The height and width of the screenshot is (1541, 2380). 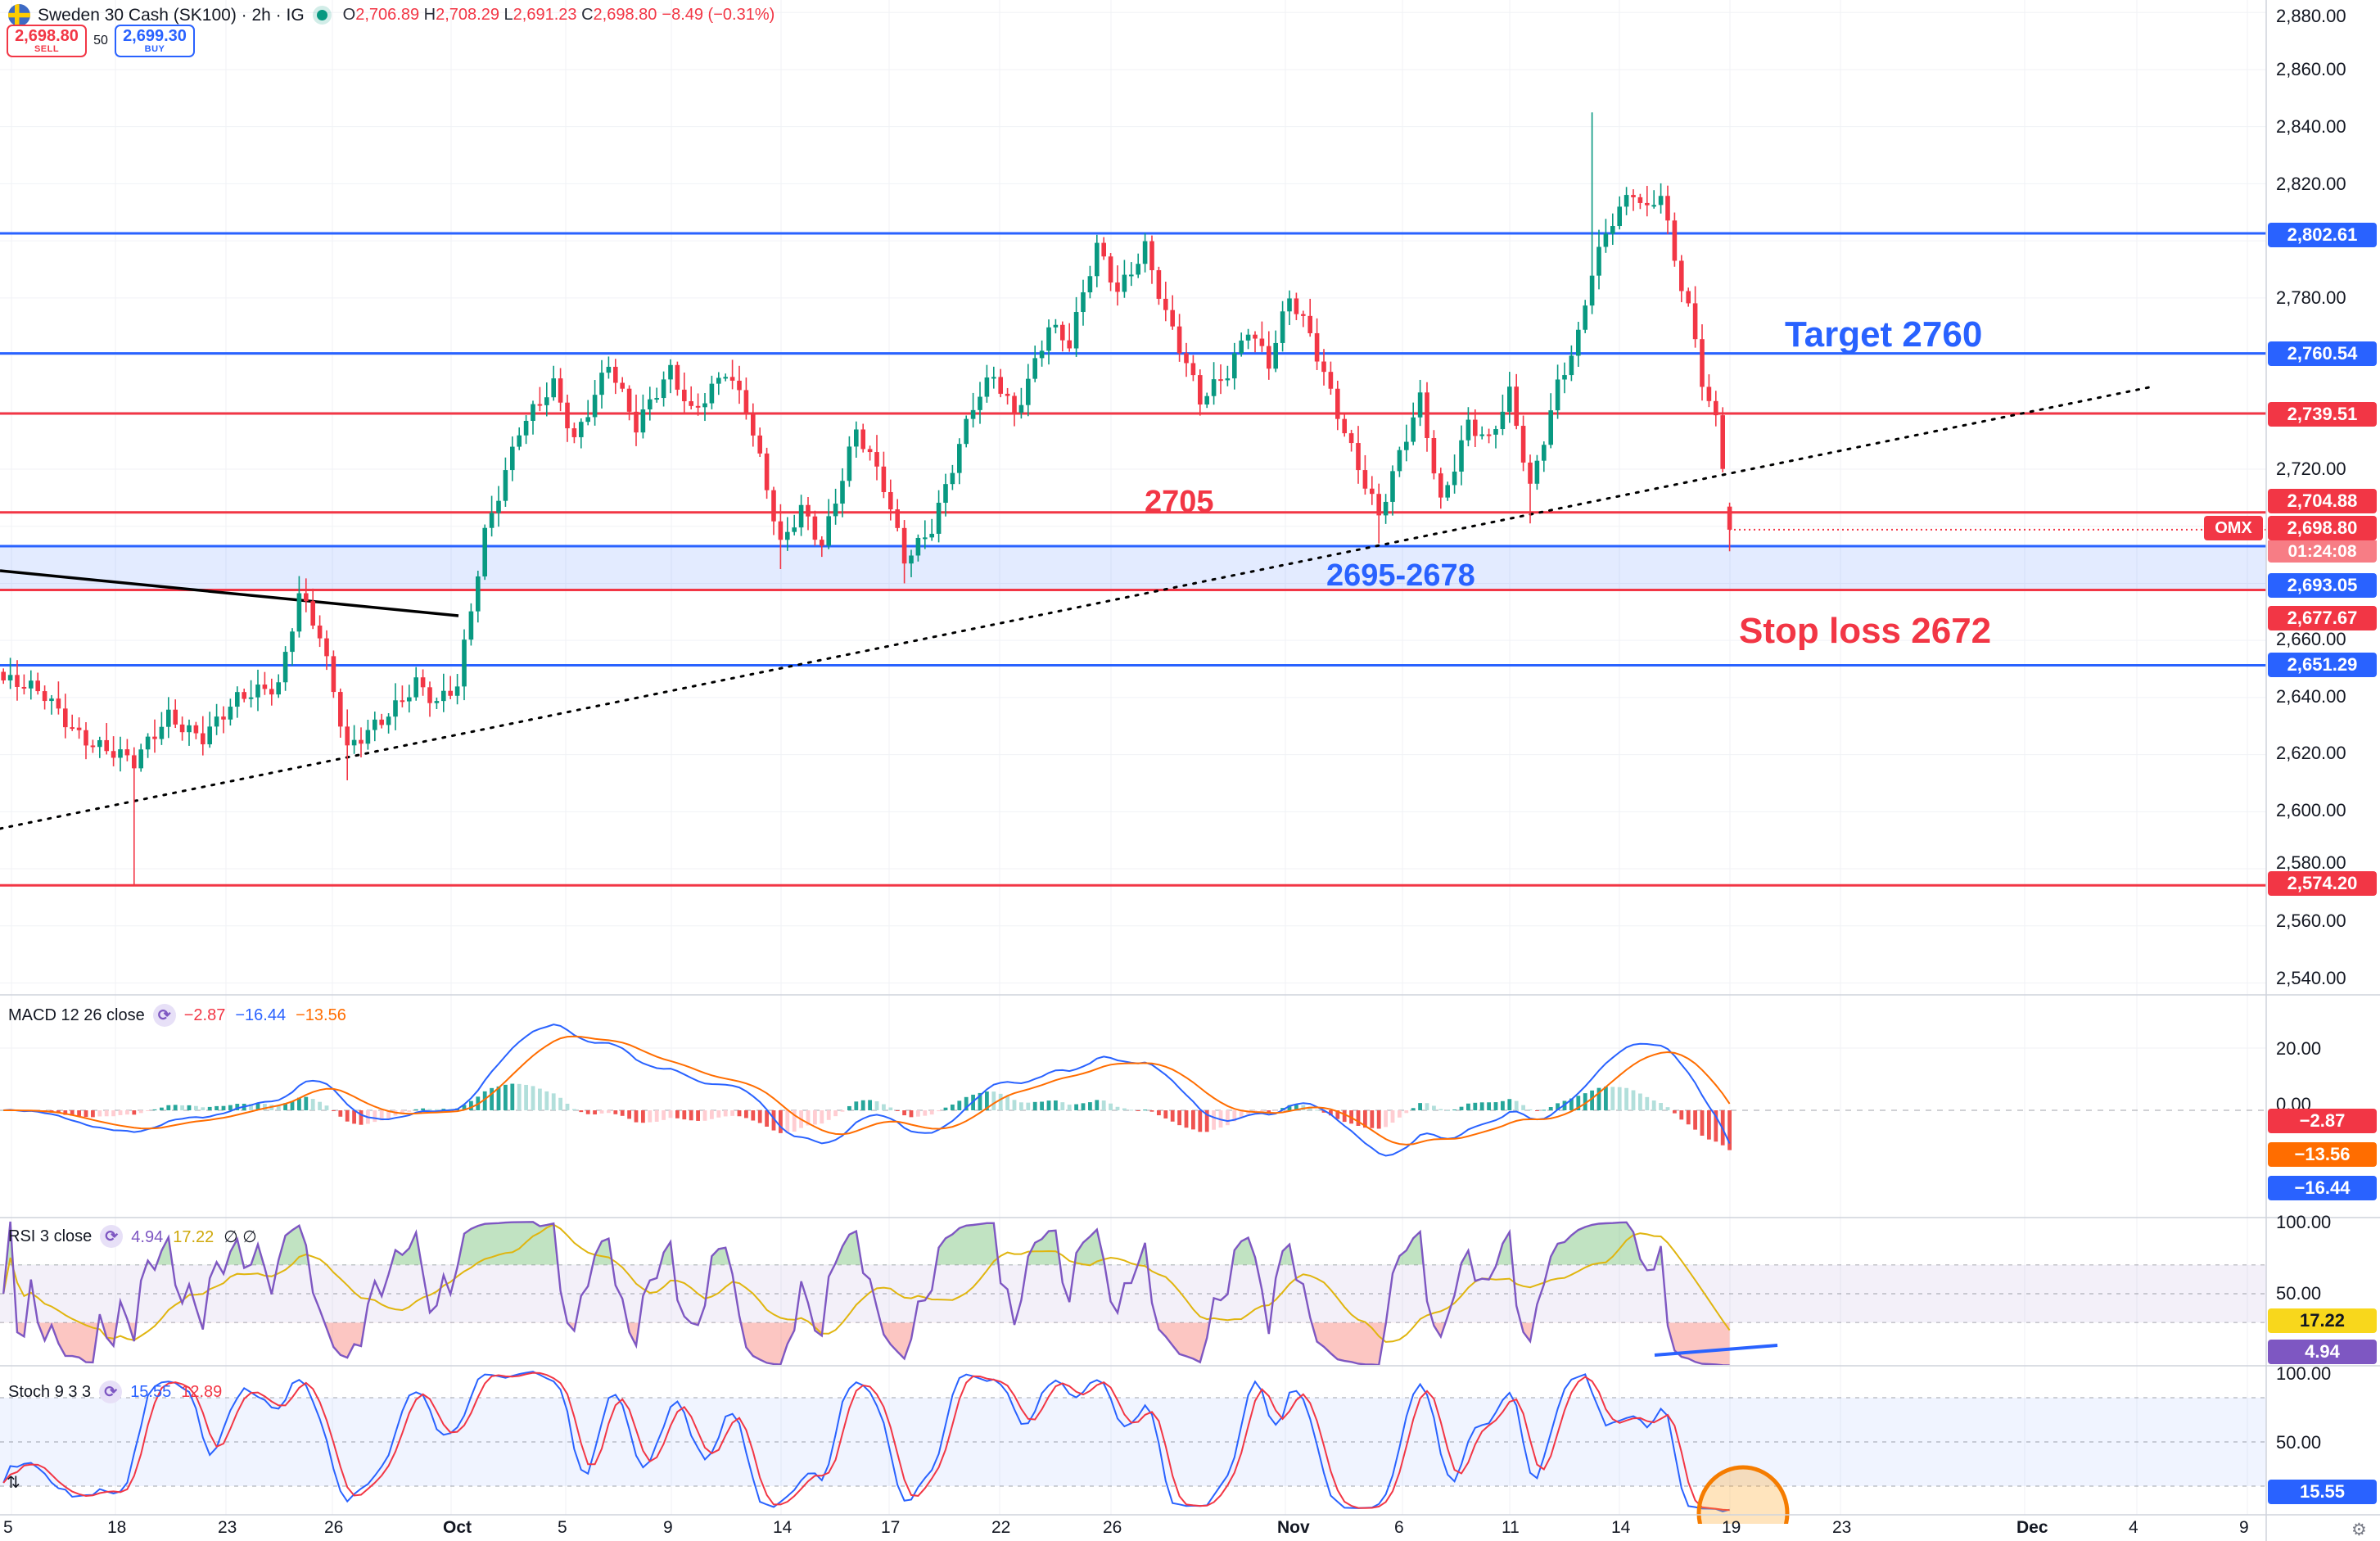 What do you see at coordinates (625, 15) in the screenshot?
I see `ohlc-value: 2,698.80` at bounding box center [625, 15].